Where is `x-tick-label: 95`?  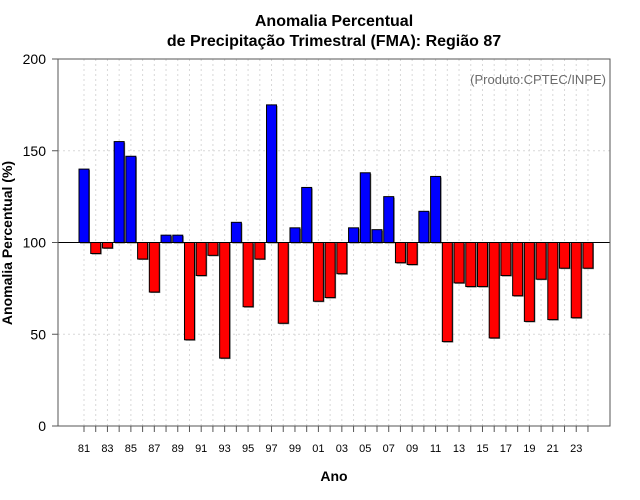 x-tick-label: 95 is located at coordinates (248, 449).